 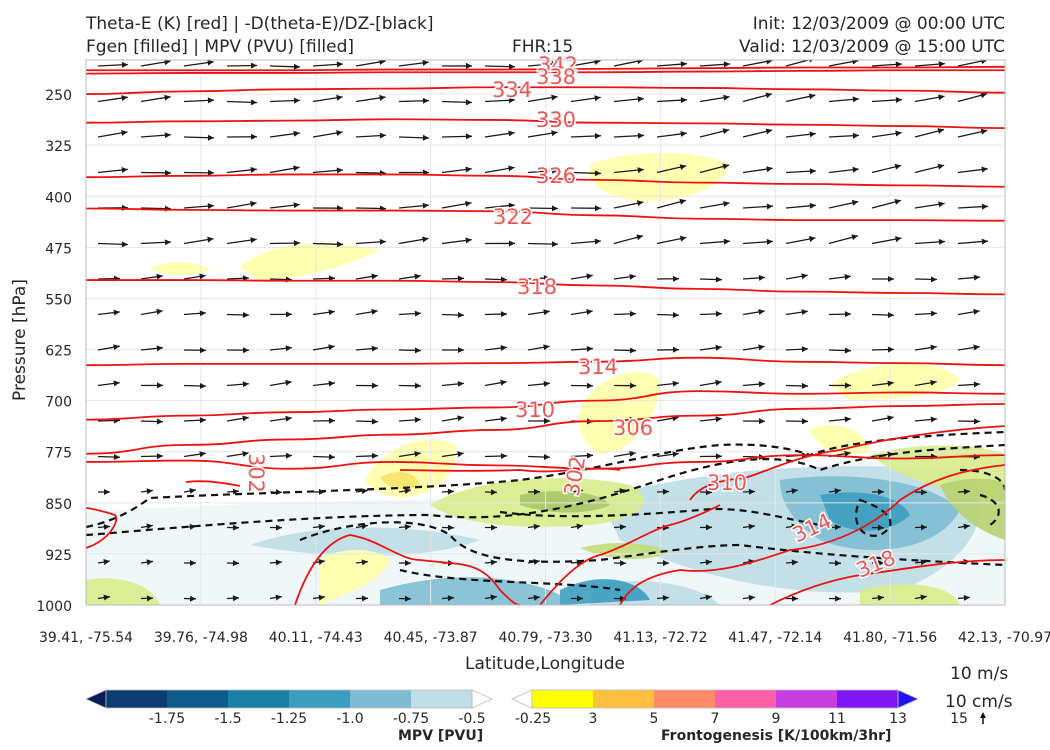 I want to click on y-tick-label: 700, so click(x=58, y=403).